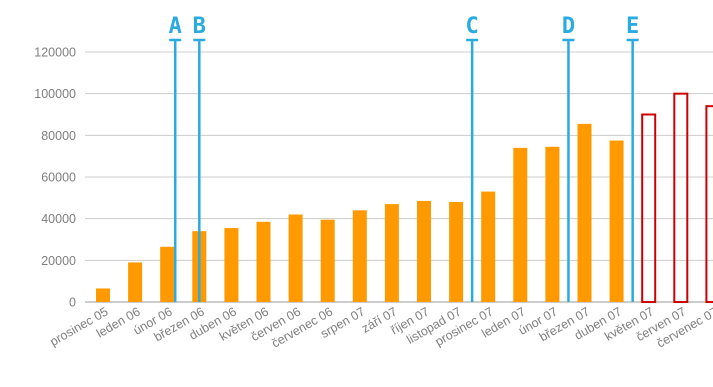  Describe the element at coordinates (58, 219) in the screenshot. I see `y-tick-label: 40000` at that location.